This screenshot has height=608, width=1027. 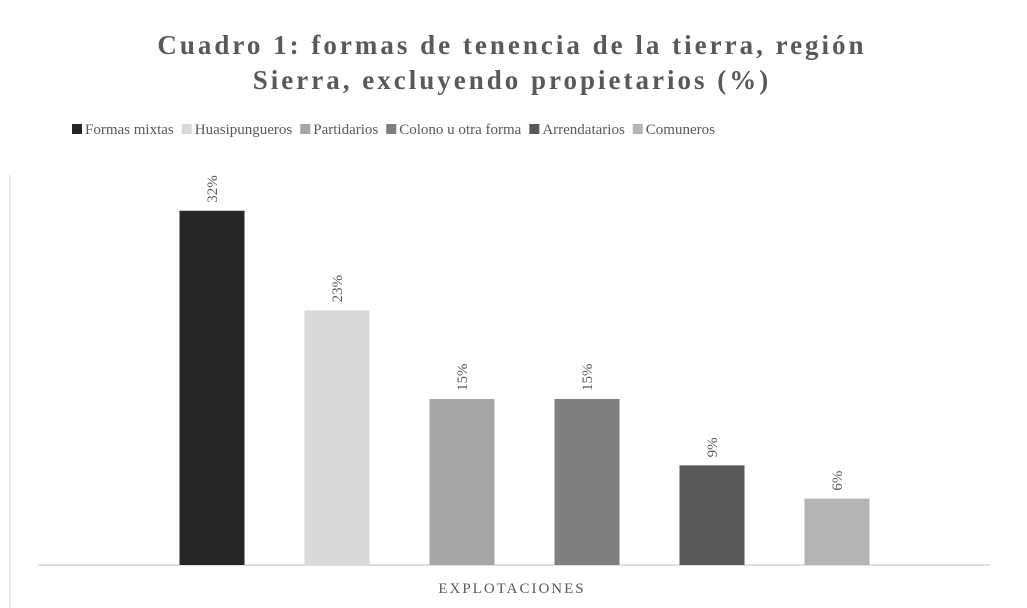 What do you see at coordinates (838, 481) in the screenshot?
I see `data-label: 6%` at bounding box center [838, 481].